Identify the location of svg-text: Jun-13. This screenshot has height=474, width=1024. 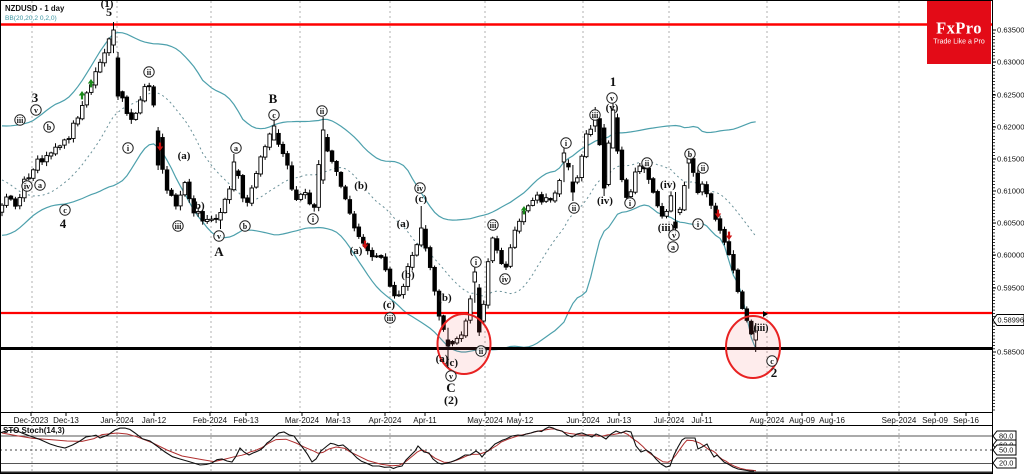
(619, 420).